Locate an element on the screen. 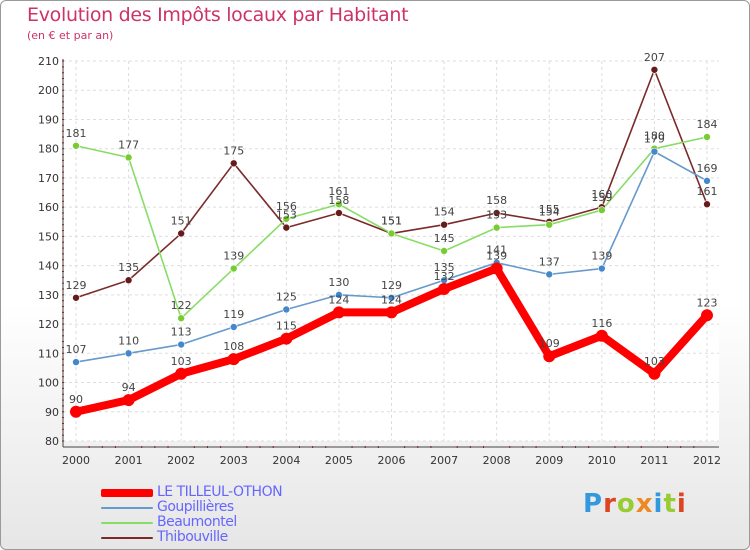 Image resolution: width=750 pixels, height=550 pixels. legend-label: Thibouville is located at coordinates (192, 537).